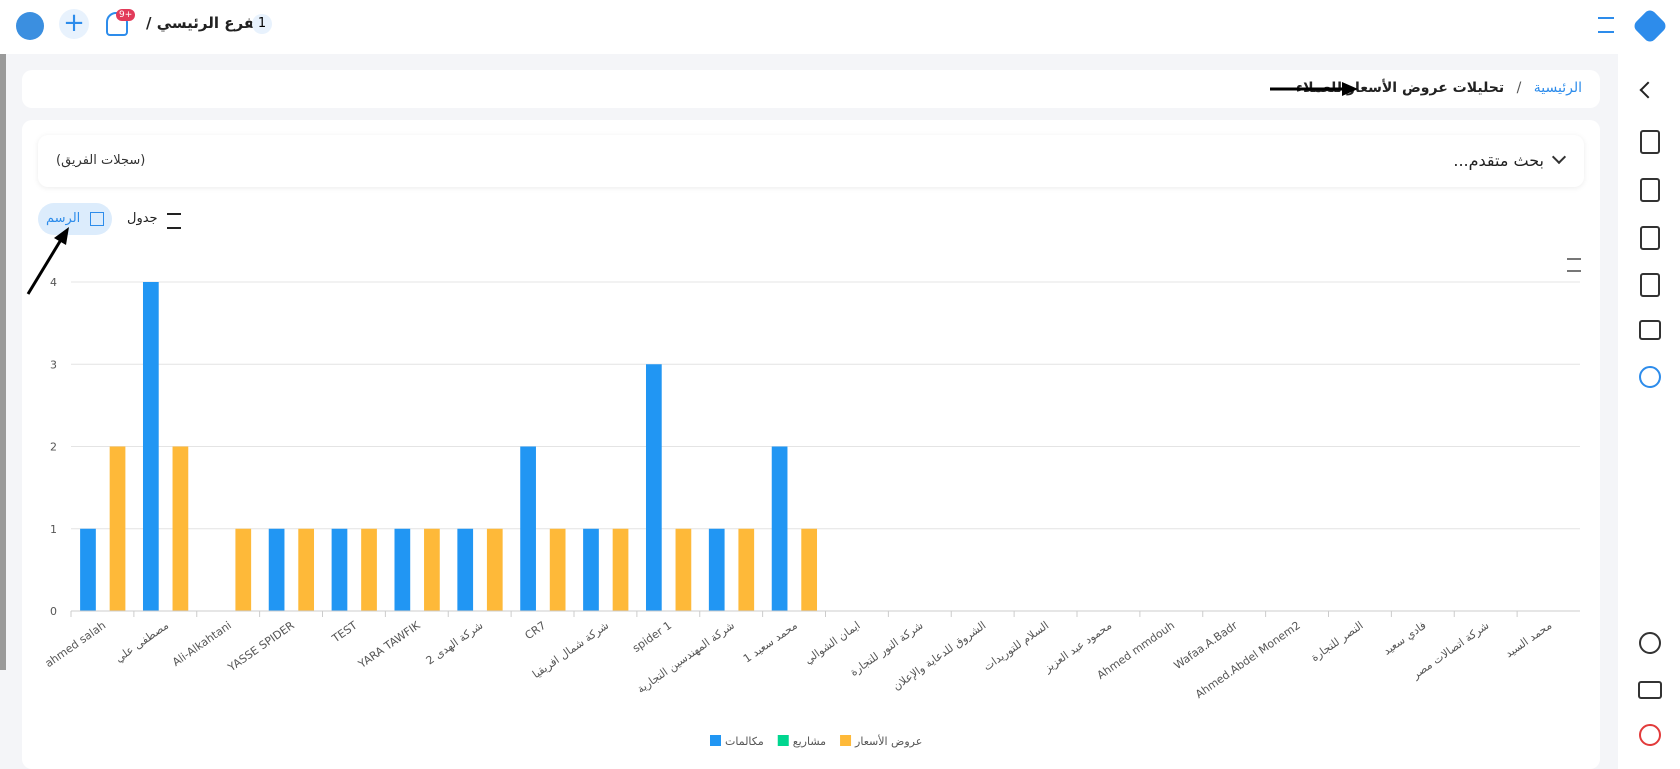 Image resolution: width=1680 pixels, height=769 pixels. Describe the element at coordinates (262, 24) in the screenshot. I see `branch-count: 1` at that location.